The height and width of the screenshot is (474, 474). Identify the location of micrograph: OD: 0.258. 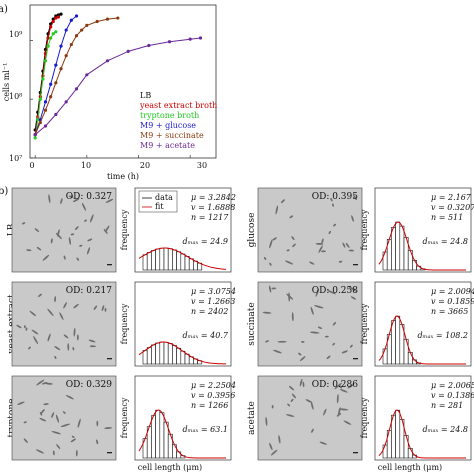
(310, 324).